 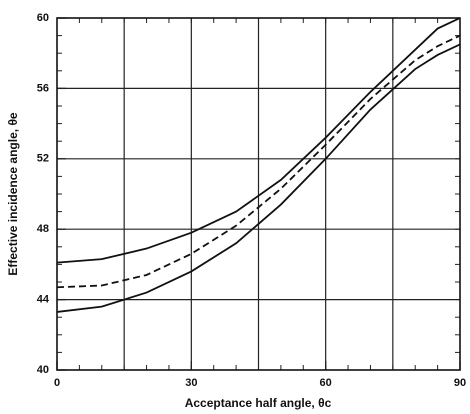 What do you see at coordinates (258, 403) in the screenshot?
I see `x-axis-label: Acceptance half angle, θc` at bounding box center [258, 403].